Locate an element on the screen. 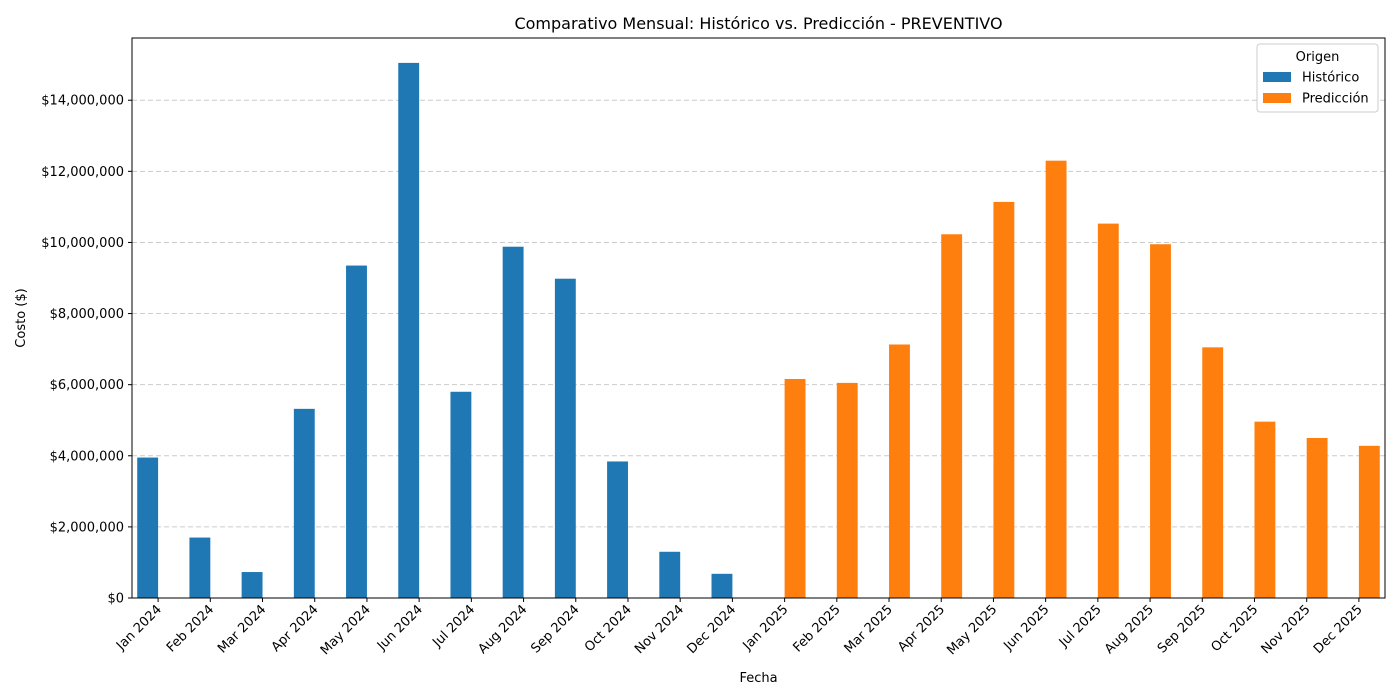  x-tick-label: Jan 2024 is located at coordinates (139, 628).